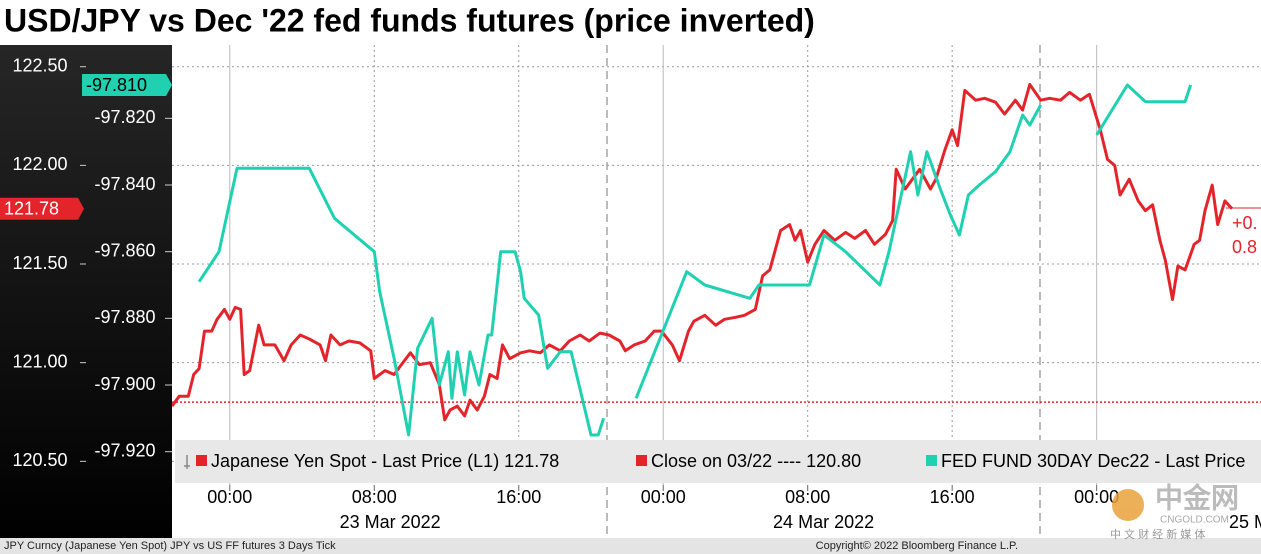 This screenshot has width=1261, height=554. I want to click on date-label: 23 Mar 2022, so click(390, 522).